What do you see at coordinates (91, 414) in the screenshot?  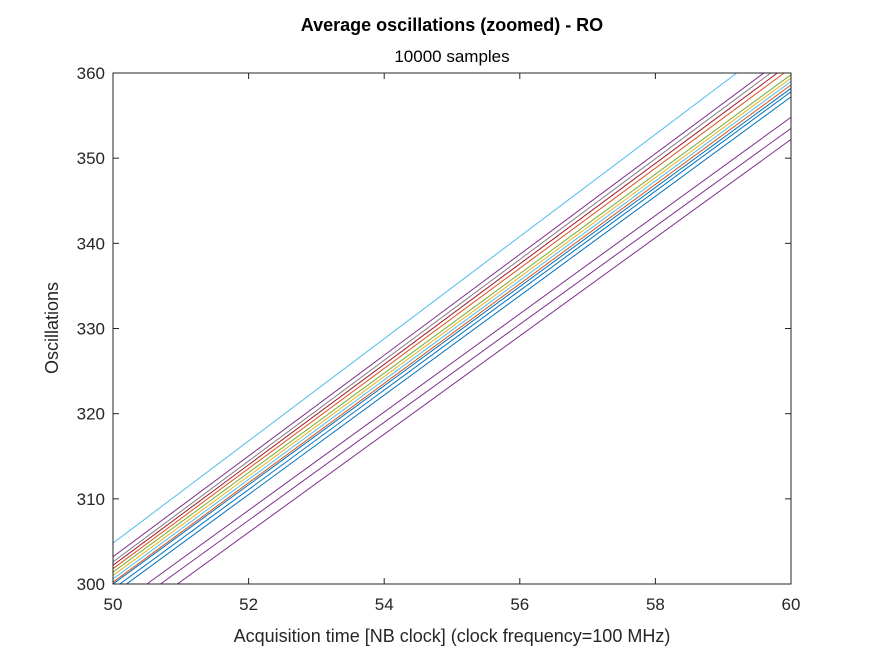 I see `y-tick-label-3: 320` at bounding box center [91, 414].